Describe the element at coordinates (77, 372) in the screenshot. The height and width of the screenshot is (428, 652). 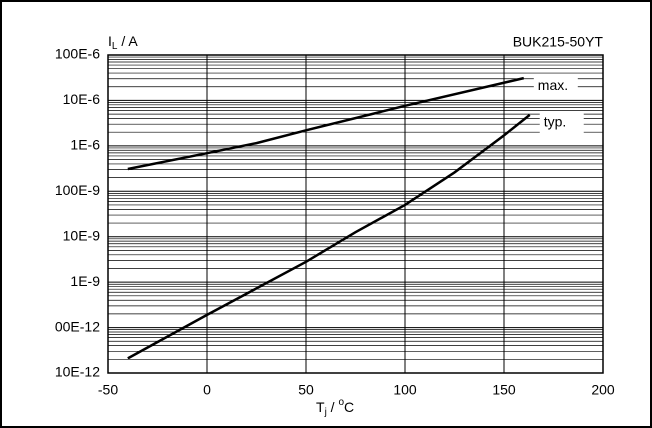
I see `y-tick-label: 10E-12` at that location.